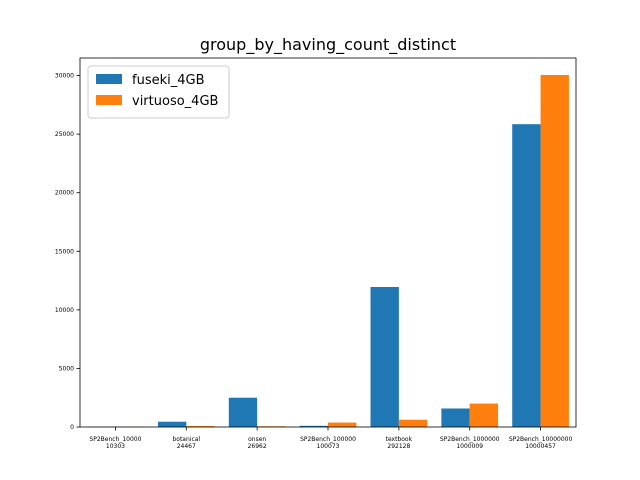  Describe the element at coordinates (64, 76) in the screenshot. I see `y-tick-label-6: 30000` at that location.